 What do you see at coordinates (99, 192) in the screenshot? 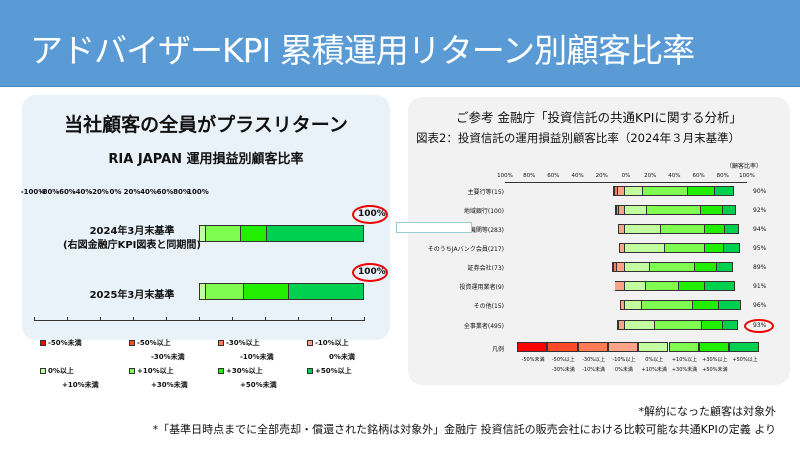
I see `x-tick-label: -20%` at bounding box center [99, 192].